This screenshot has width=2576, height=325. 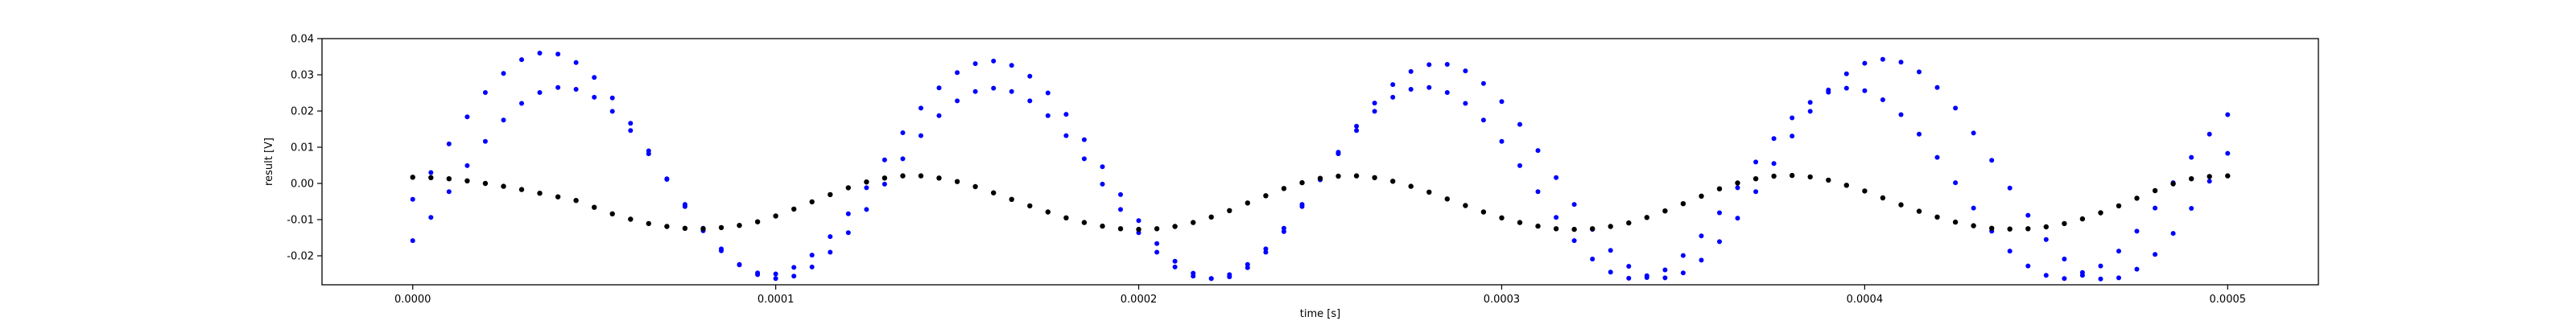 What do you see at coordinates (302, 76) in the screenshot?
I see `y-tick-label: 0.03` at bounding box center [302, 76].